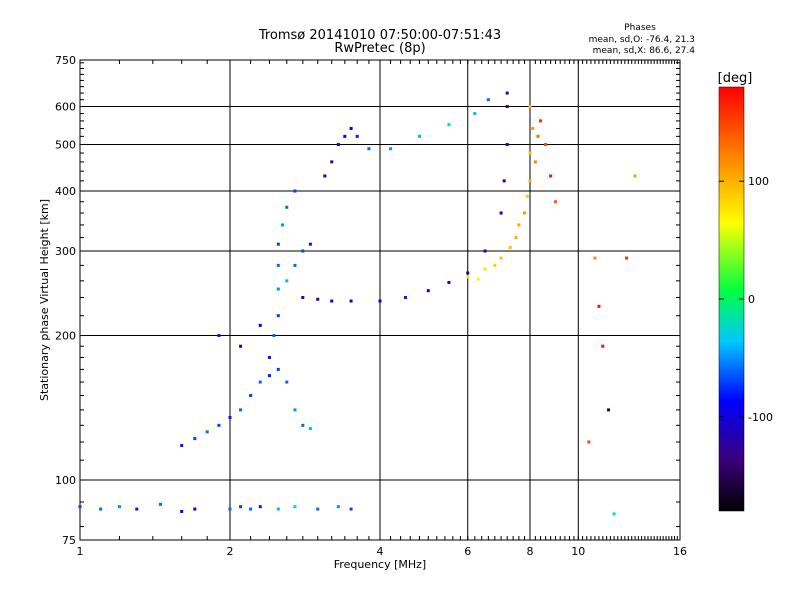  I want to click on chart-subtitle: RwPretec (8p), so click(379, 48).